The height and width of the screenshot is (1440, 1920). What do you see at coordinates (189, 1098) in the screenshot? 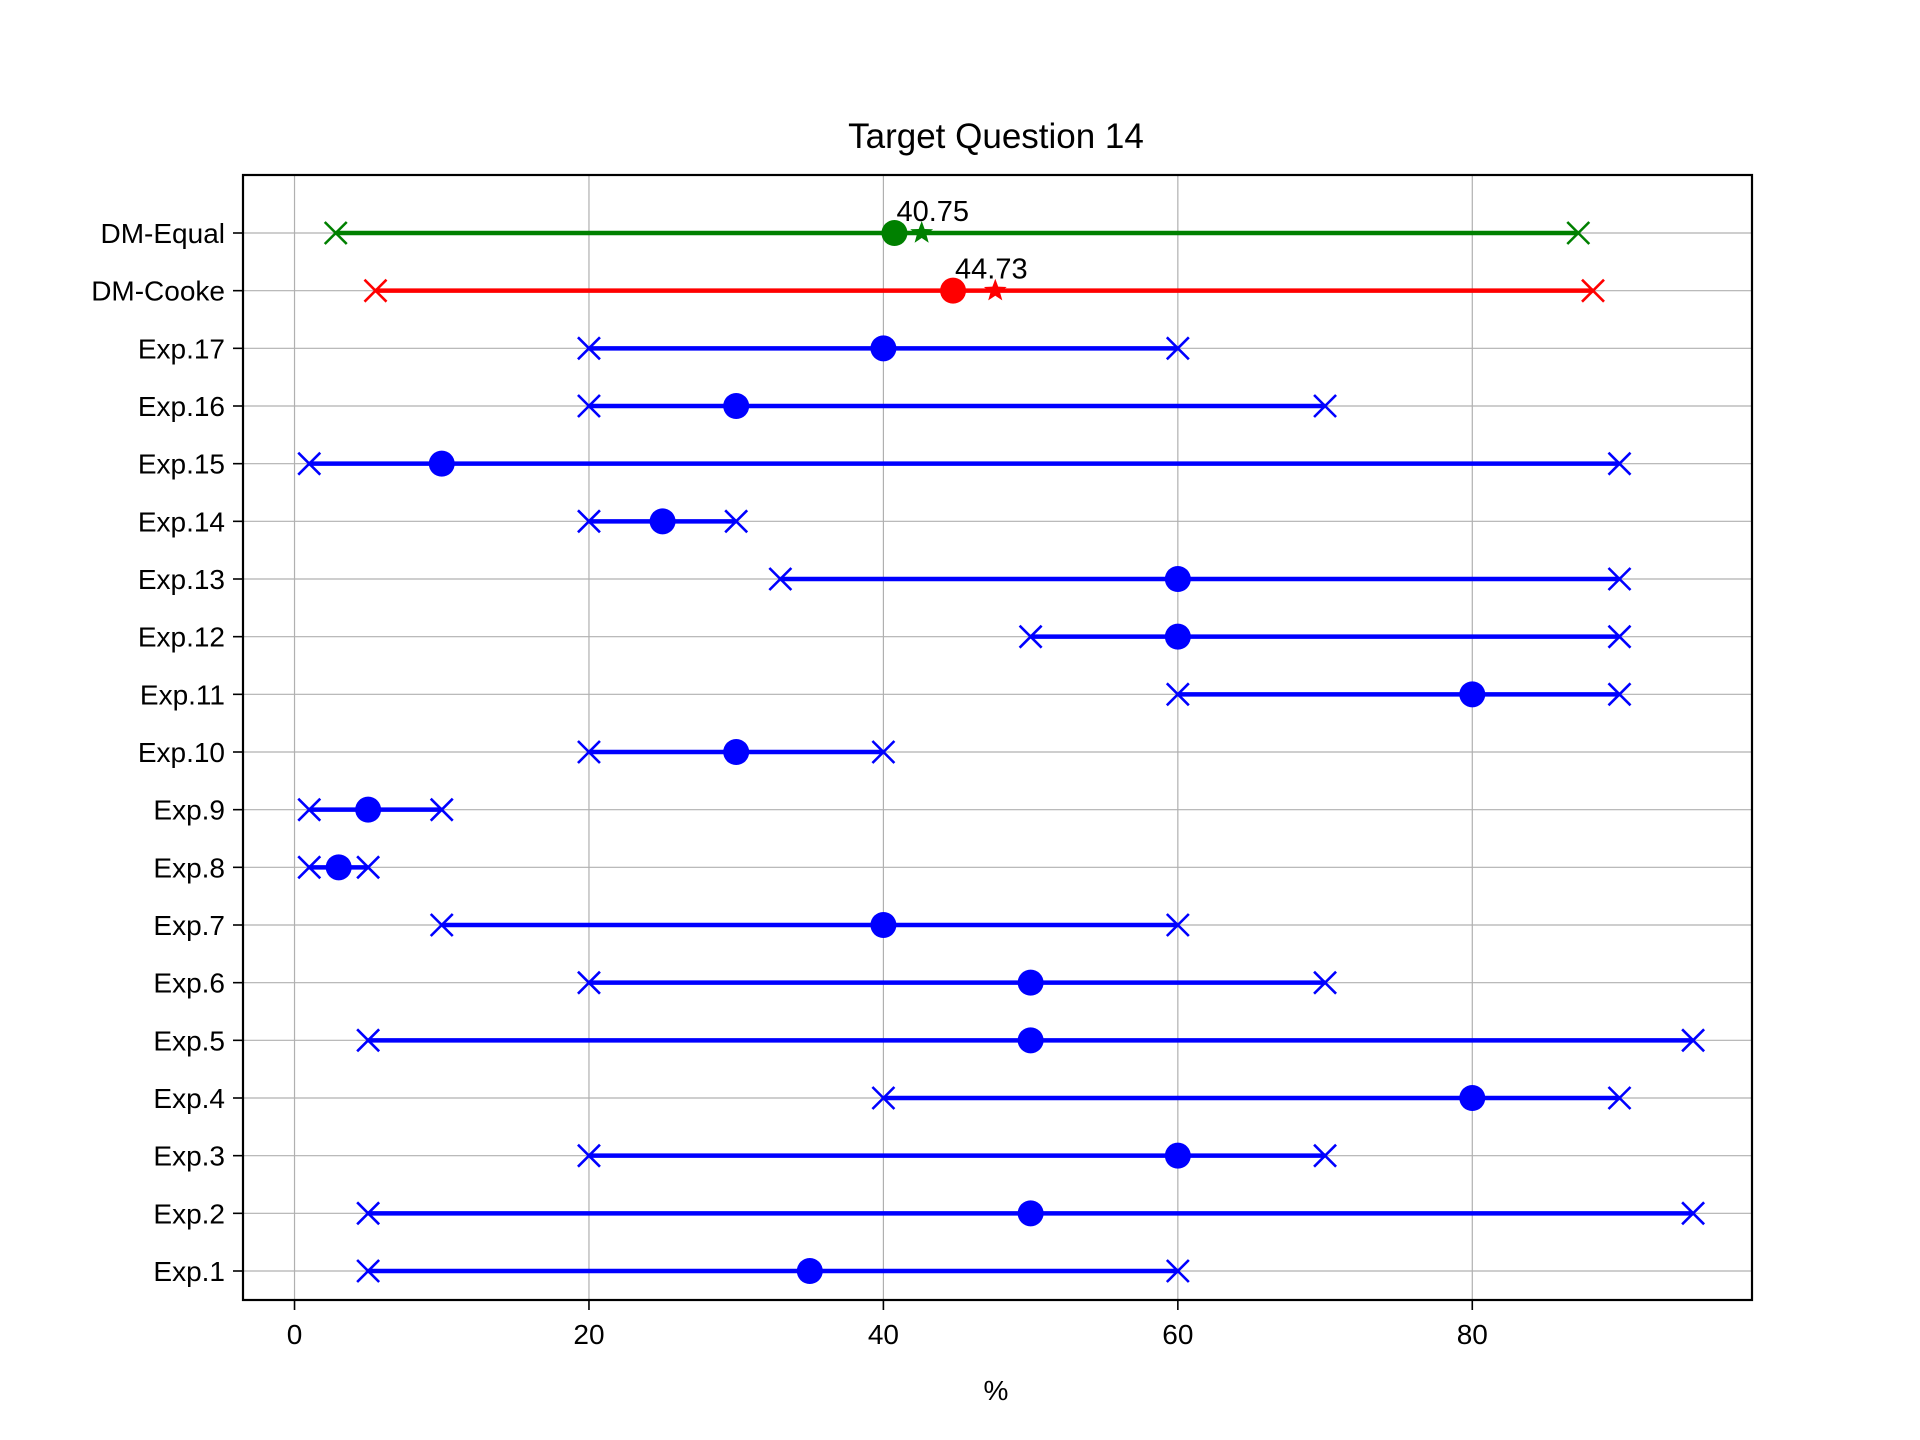
I see `y-tick-label: Exp.4` at bounding box center [189, 1098].